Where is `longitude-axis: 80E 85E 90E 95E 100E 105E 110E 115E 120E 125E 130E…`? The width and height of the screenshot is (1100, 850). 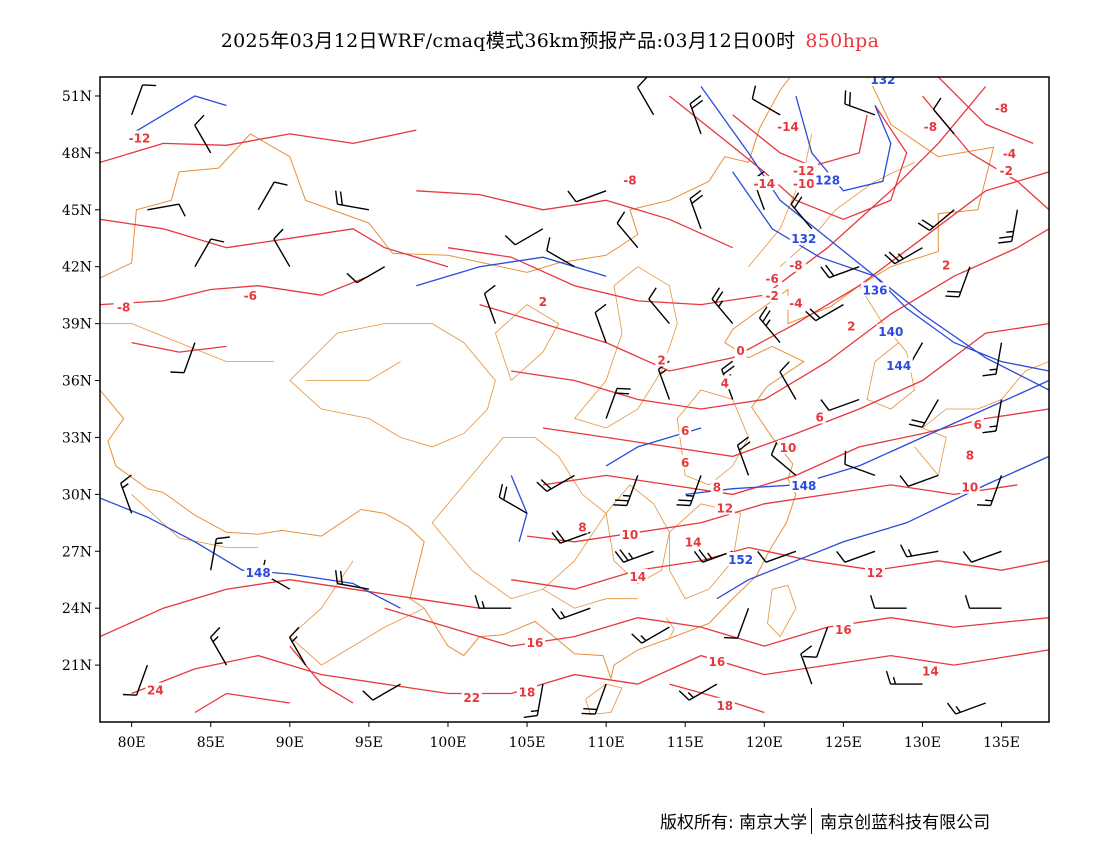
longitude-axis: 80E 85E 90E 95E 100E 105E 110E 115E 120E 125E 130E… is located at coordinates (569, 736).